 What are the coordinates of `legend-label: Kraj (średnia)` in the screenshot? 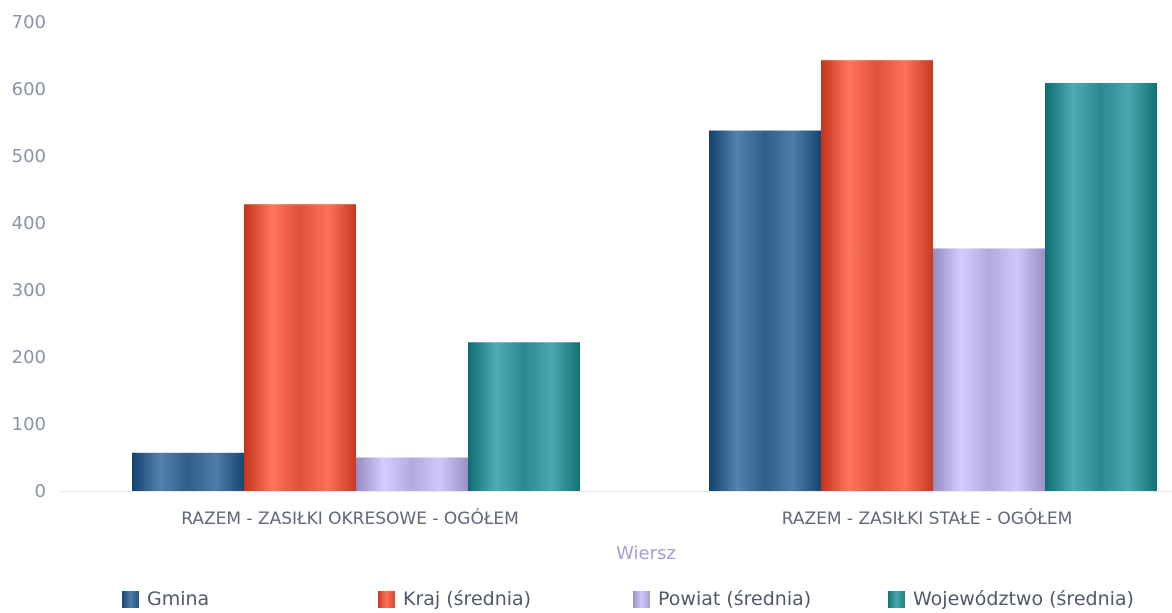 It's located at (467, 599).